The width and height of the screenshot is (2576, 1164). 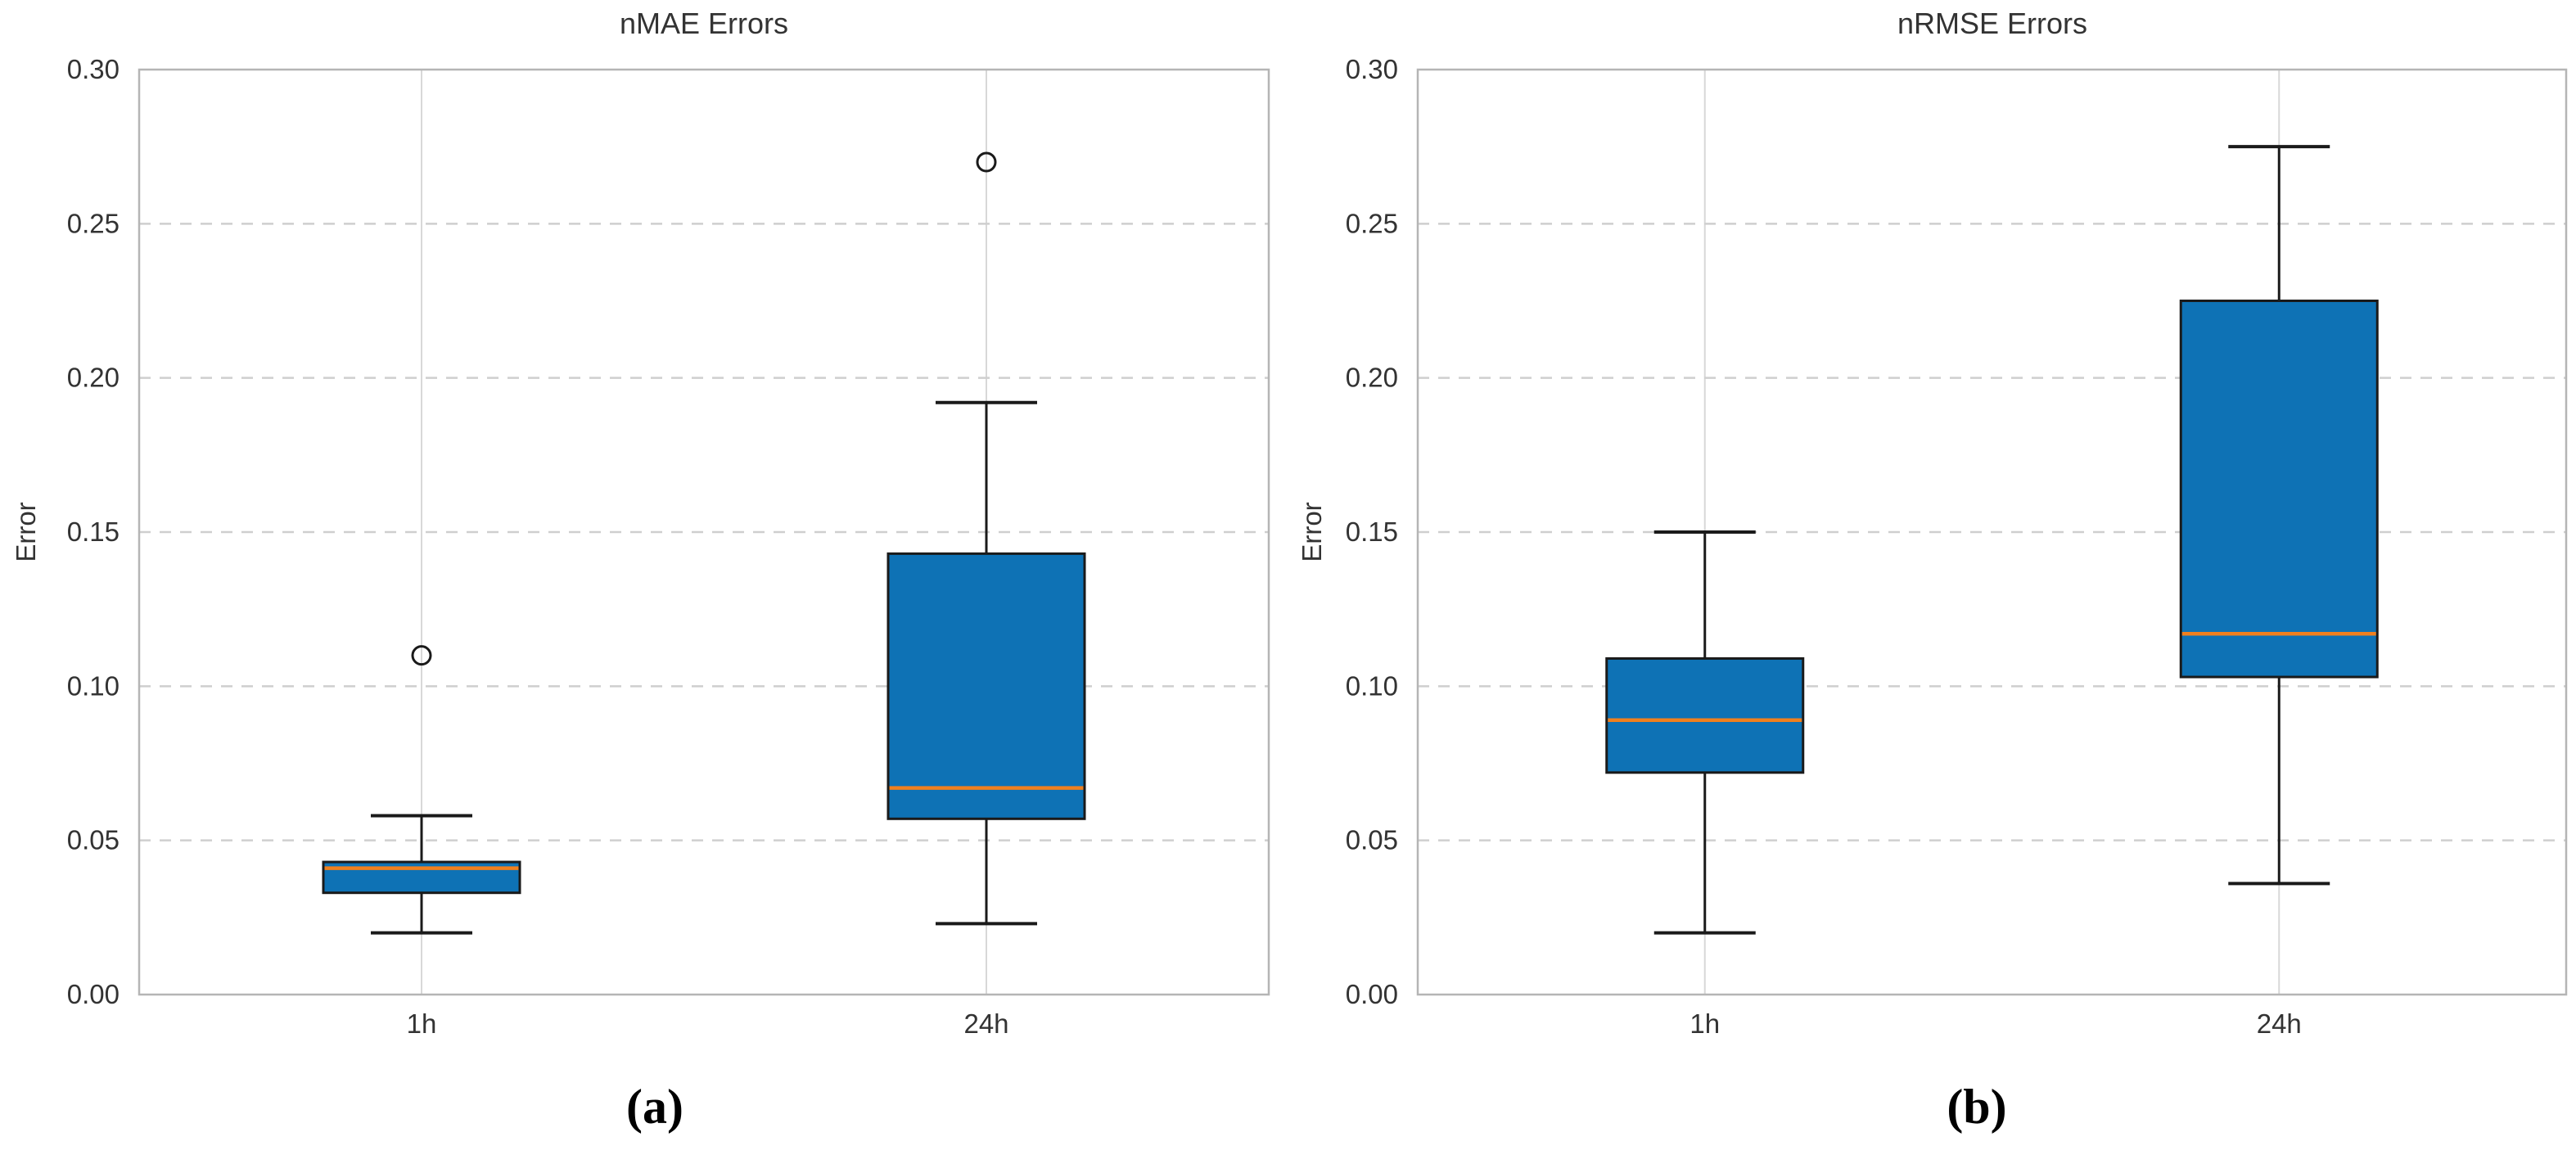 What do you see at coordinates (93, 69) in the screenshot?
I see `panel-a-ytick-label: 0.30` at bounding box center [93, 69].